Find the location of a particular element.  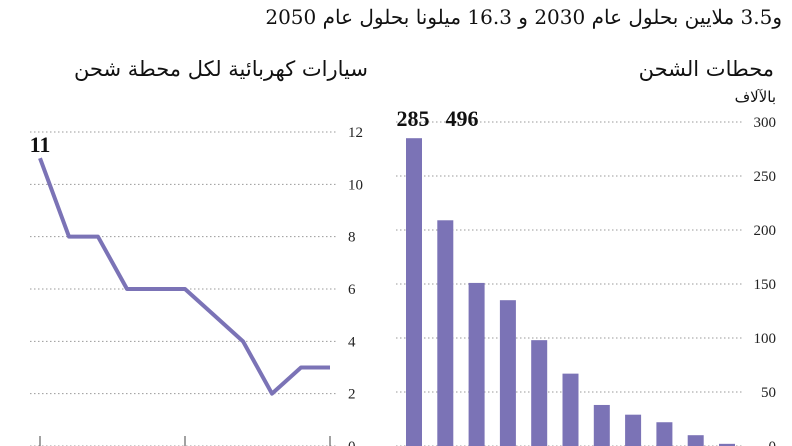

line-y-tick-label: 10 is located at coordinates (355, 185).